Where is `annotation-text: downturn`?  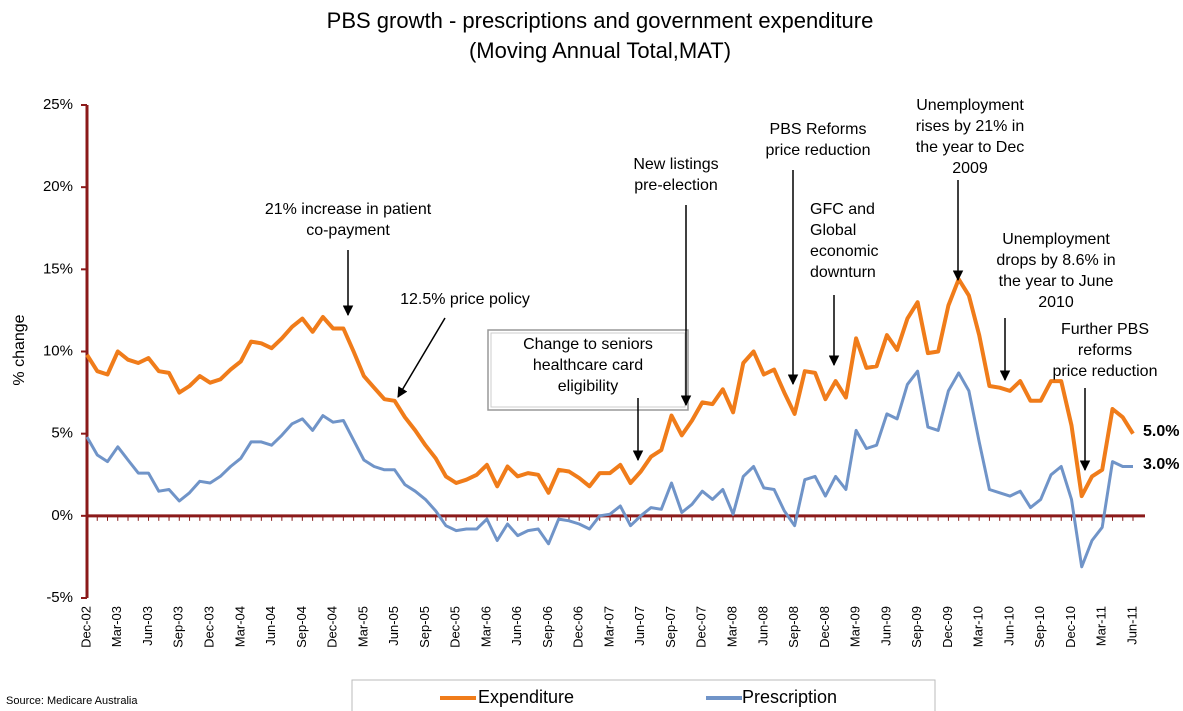 annotation-text: downturn is located at coordinates (843, 272).